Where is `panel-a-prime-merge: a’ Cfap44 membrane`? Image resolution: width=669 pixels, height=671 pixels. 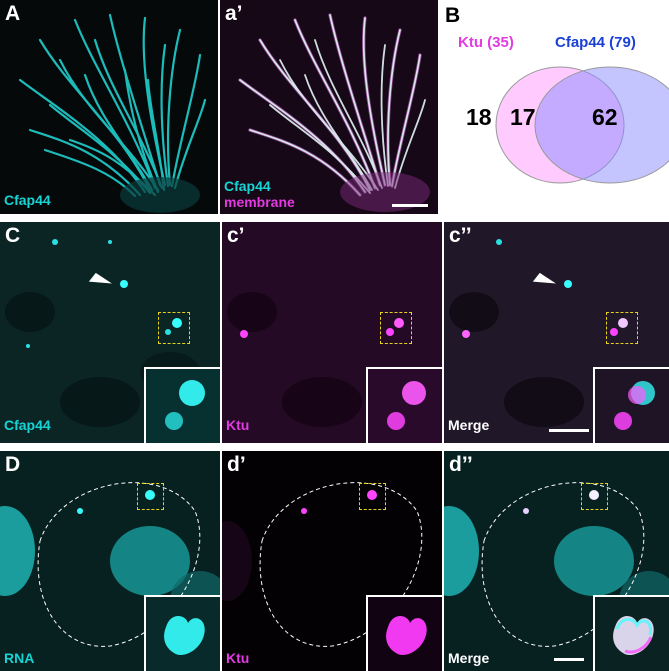
panel-a-prime-merge: a’ Cfap44 membrane is located at coordinates (329, 107).